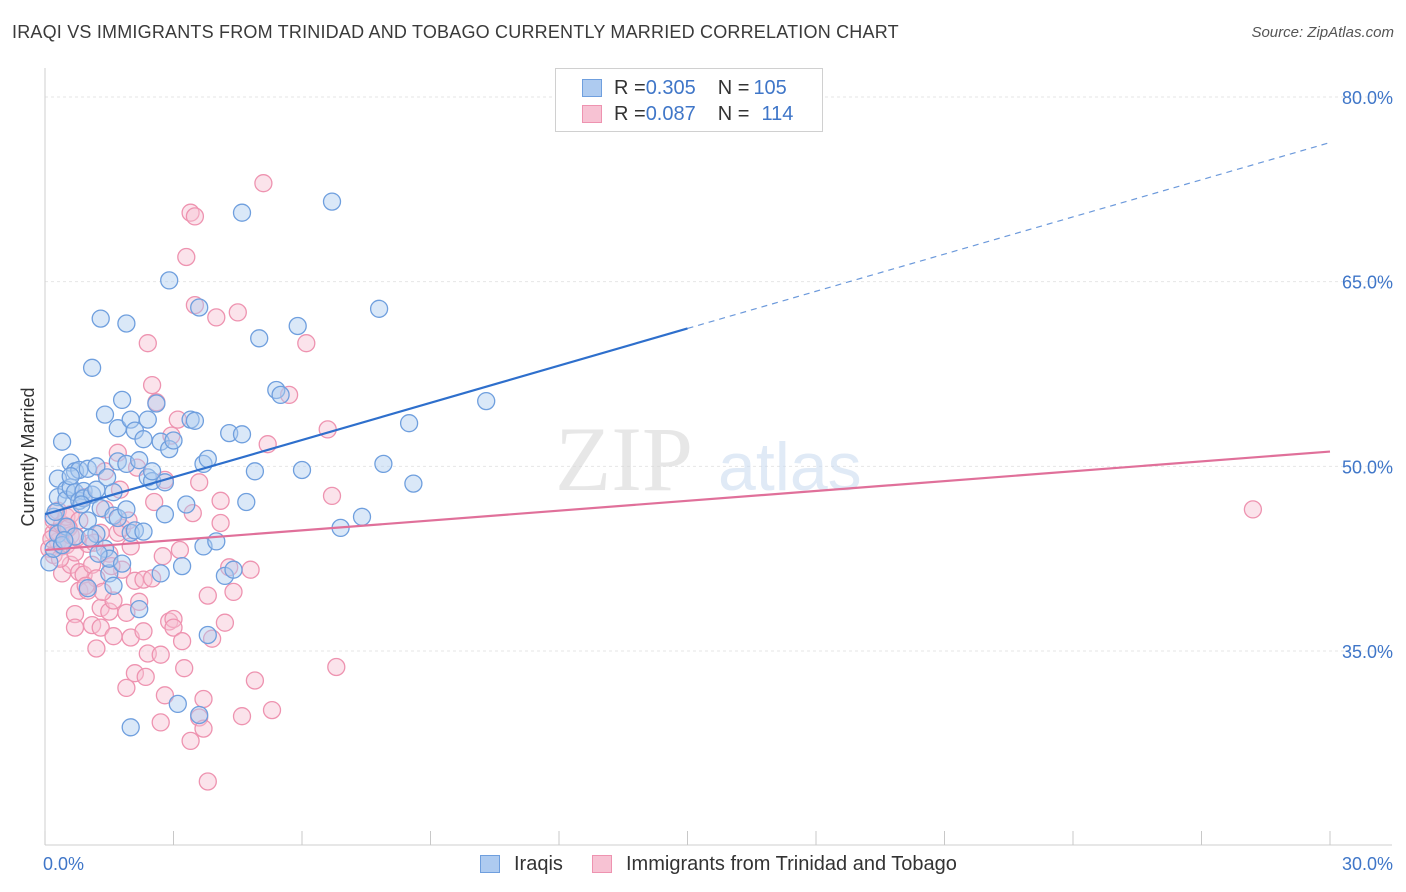 The height and width of the screenshot is (892, 1406). I want to click on legend-r-value: 0.305, so click(670, 87).